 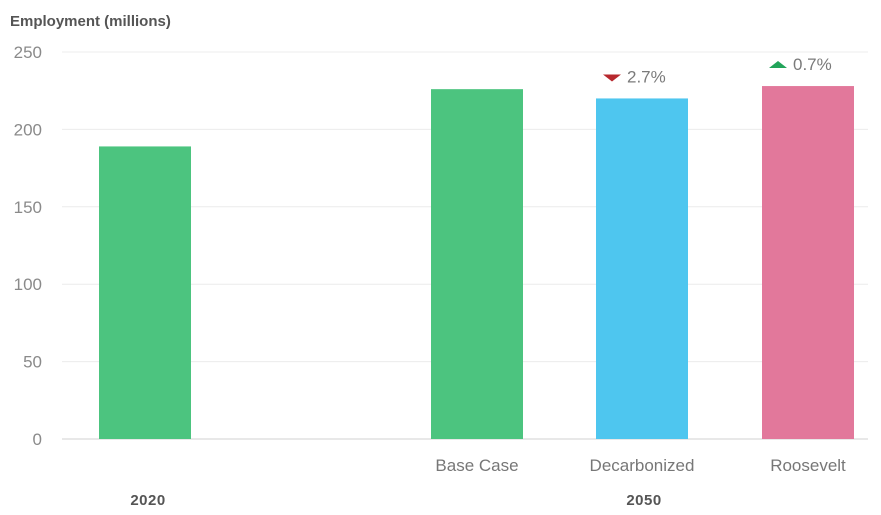 I want to click on triangle-up-icon, so click(x=778, y=65).